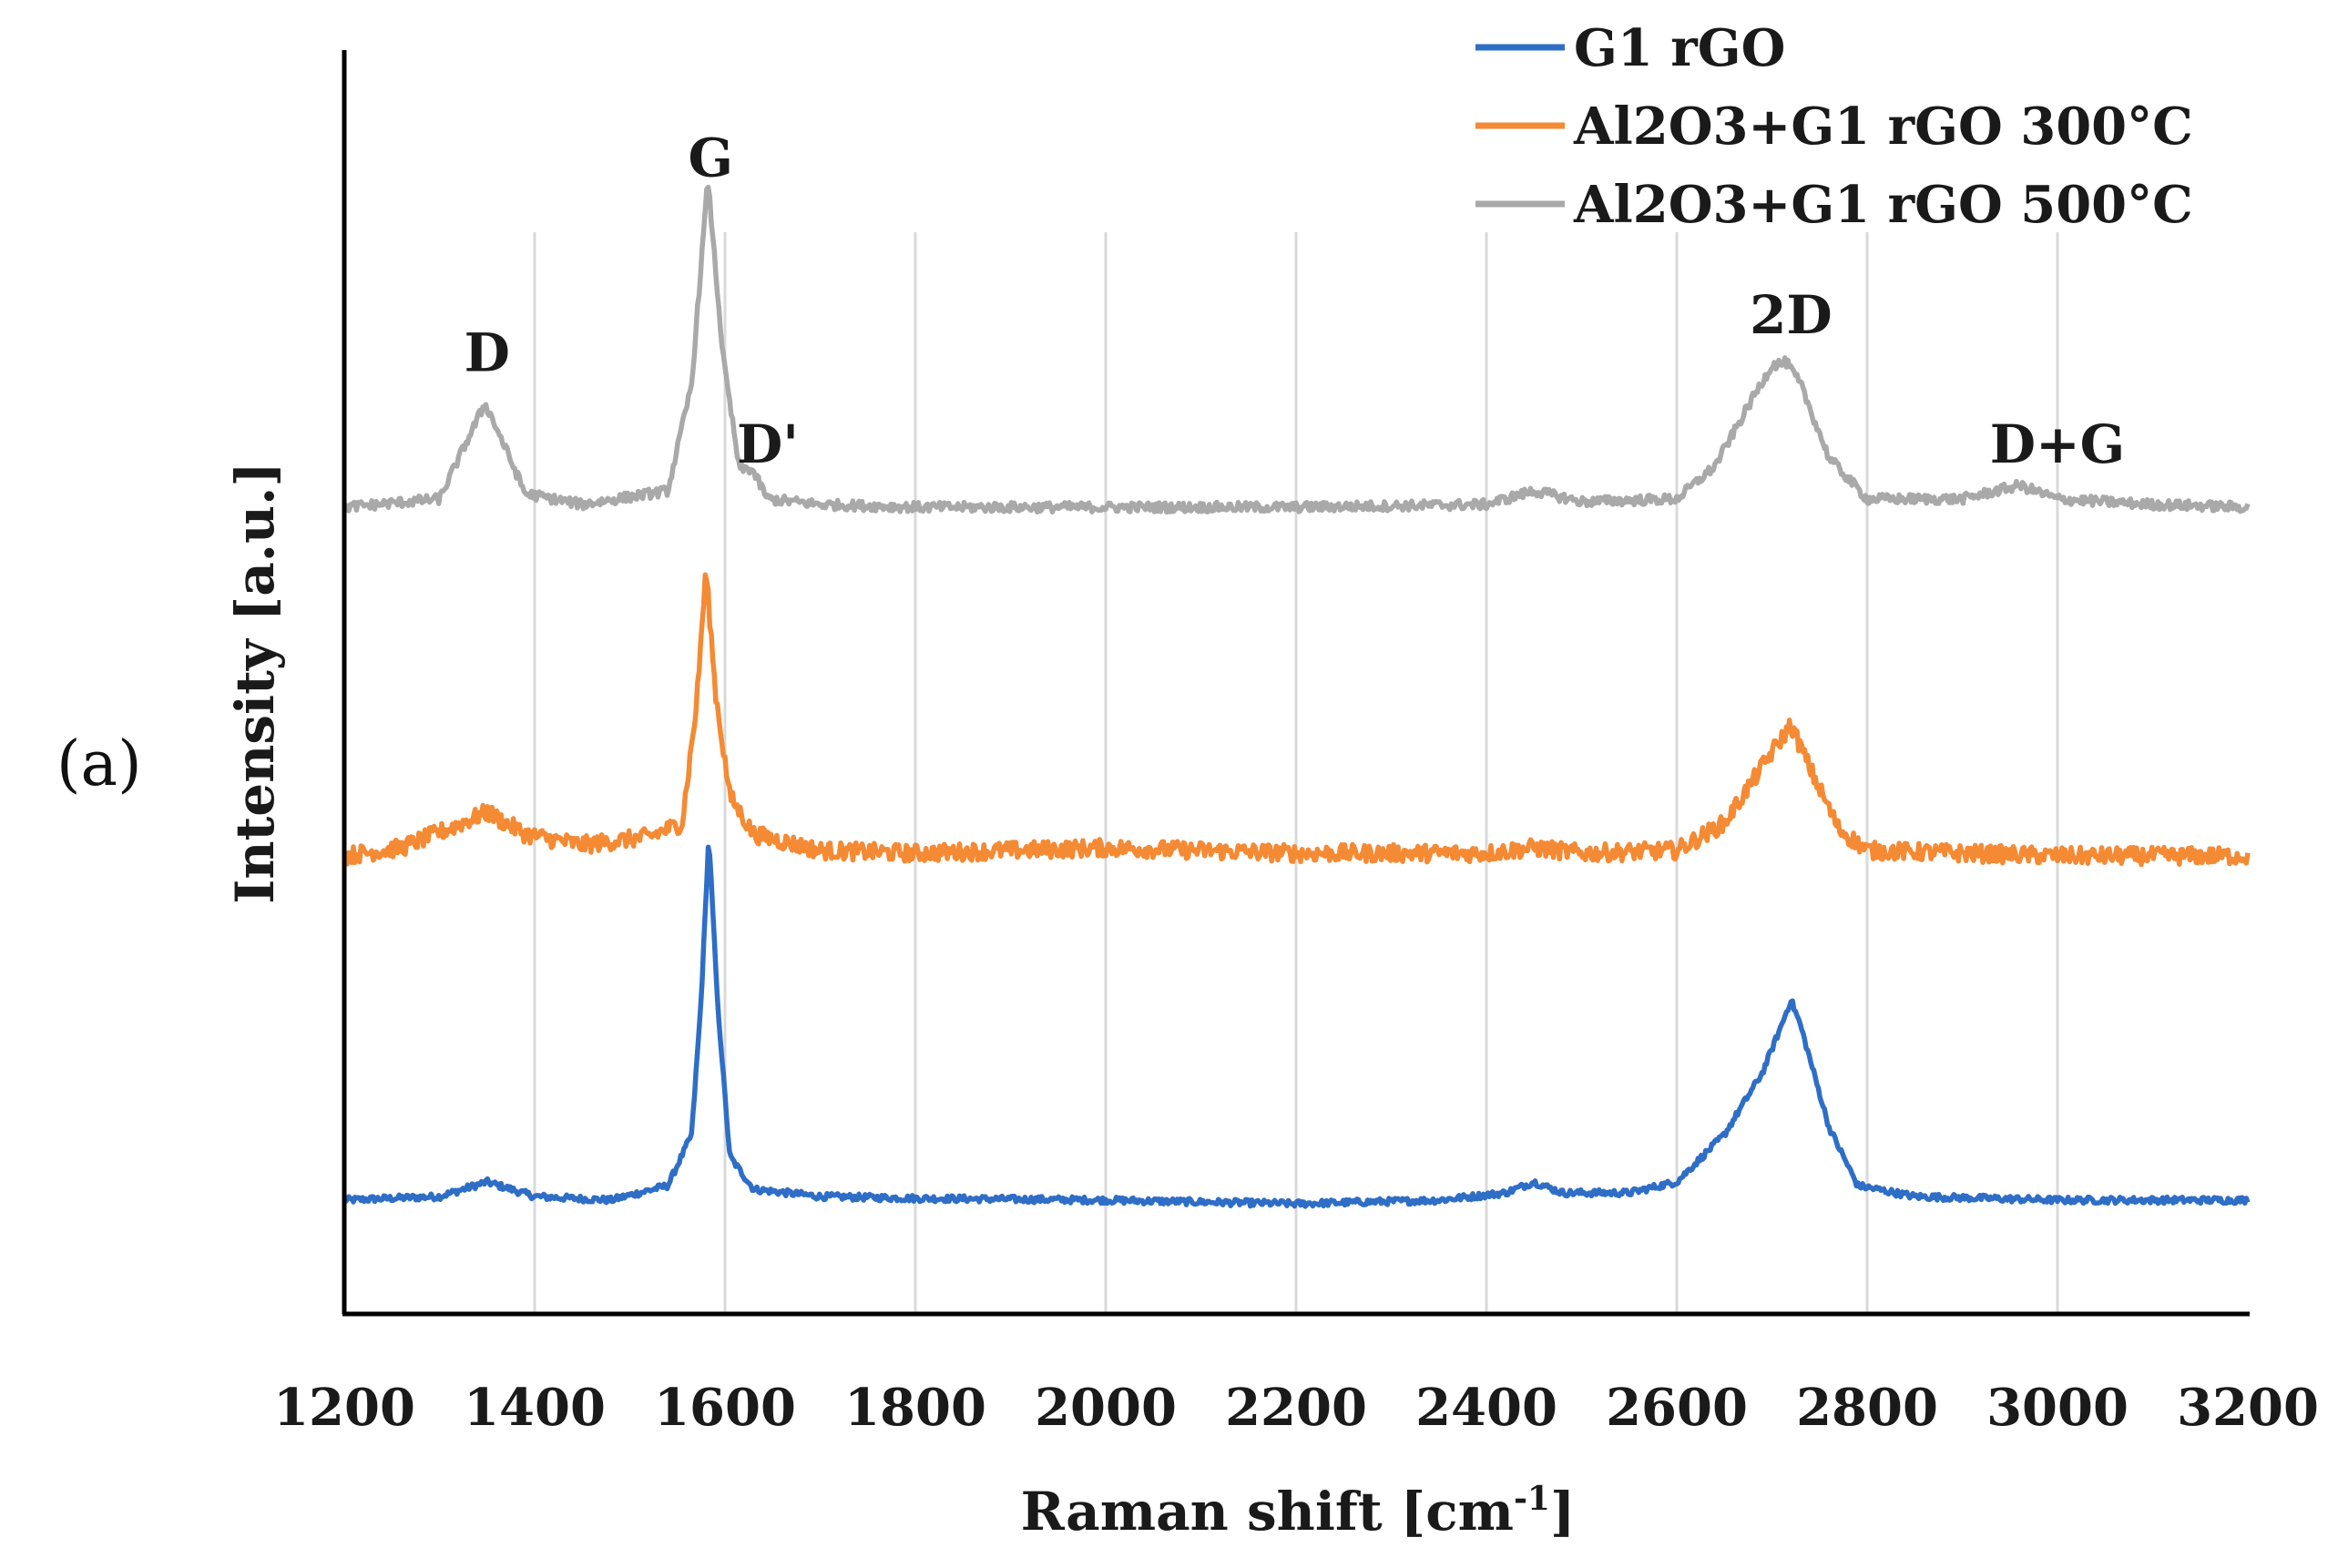  What do you see at coordinates (1883, 205) in the screenshot?
I see `legend-label: Al2O3+G1 rGO 500°C` at bounding box center [1883, 205].